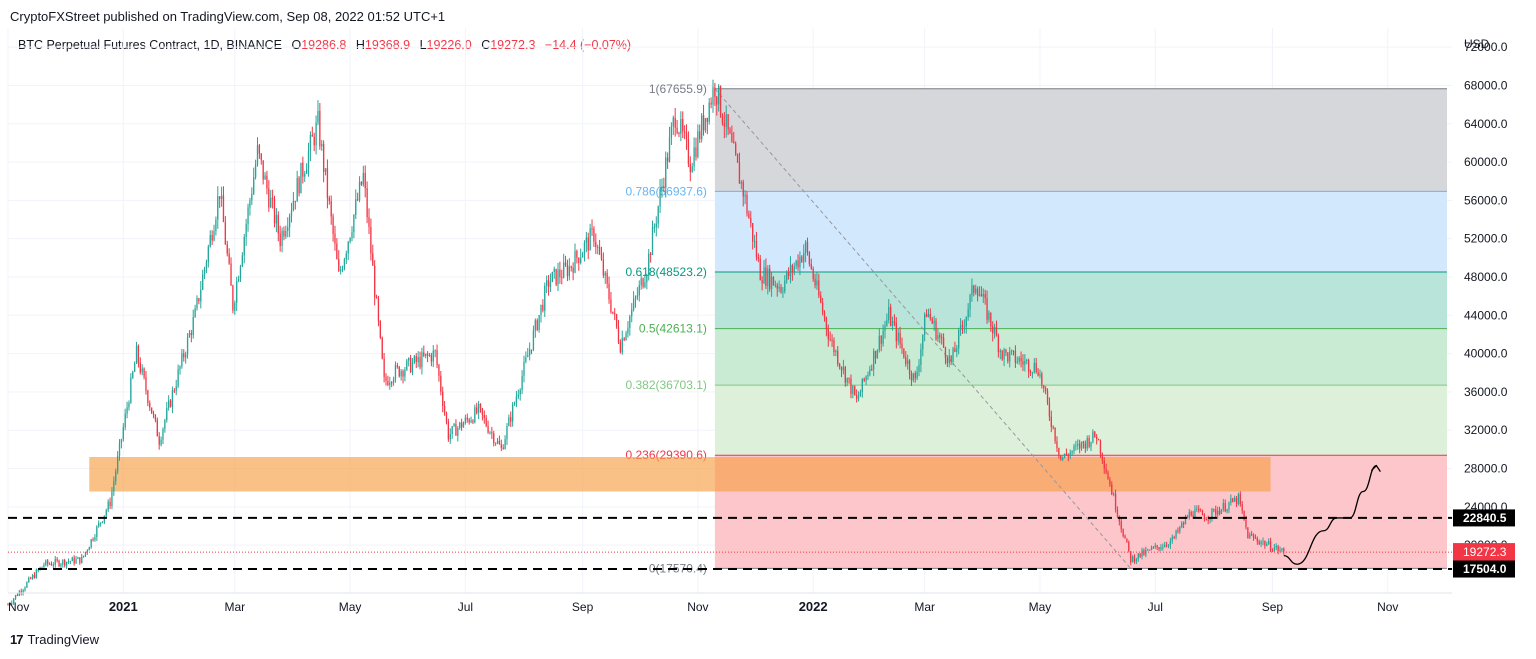 The height and width of the screenshot is (659, 1536). What do you see at coordinates (588, 45) in the screenshot?
I see `change-value: −14.4 (−0.07%)` at bounding box center [588, 45].